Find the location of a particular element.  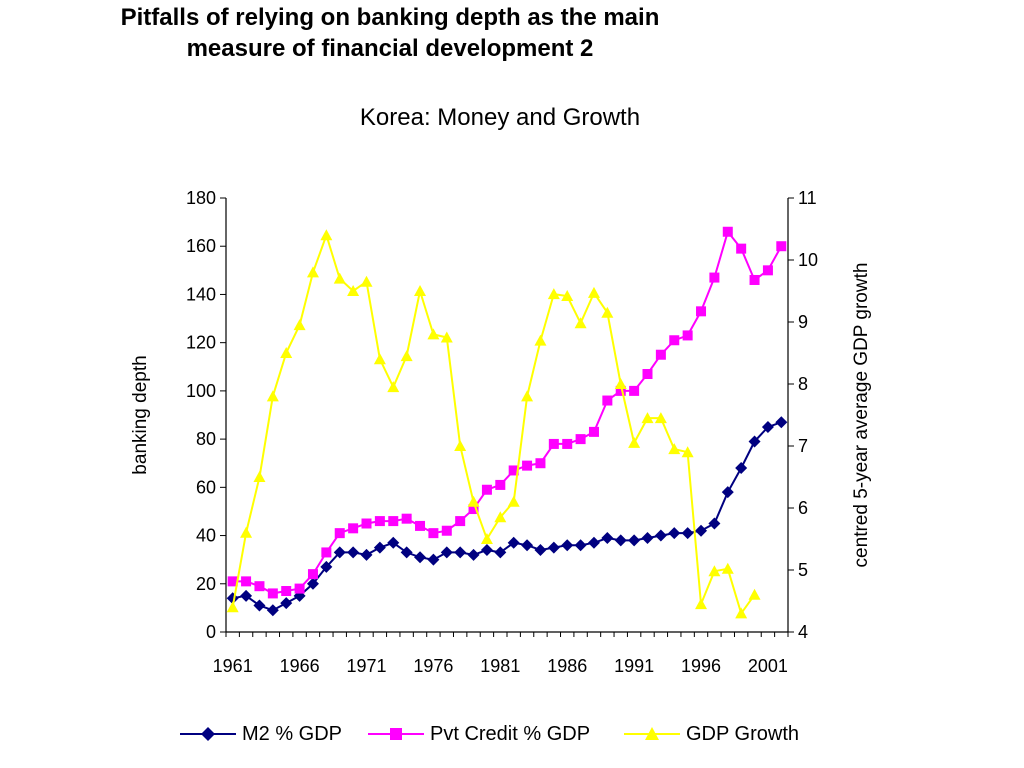

legend-label-pvt-credit: Pvt Credit % GDP is located at coordinates (510, 733).